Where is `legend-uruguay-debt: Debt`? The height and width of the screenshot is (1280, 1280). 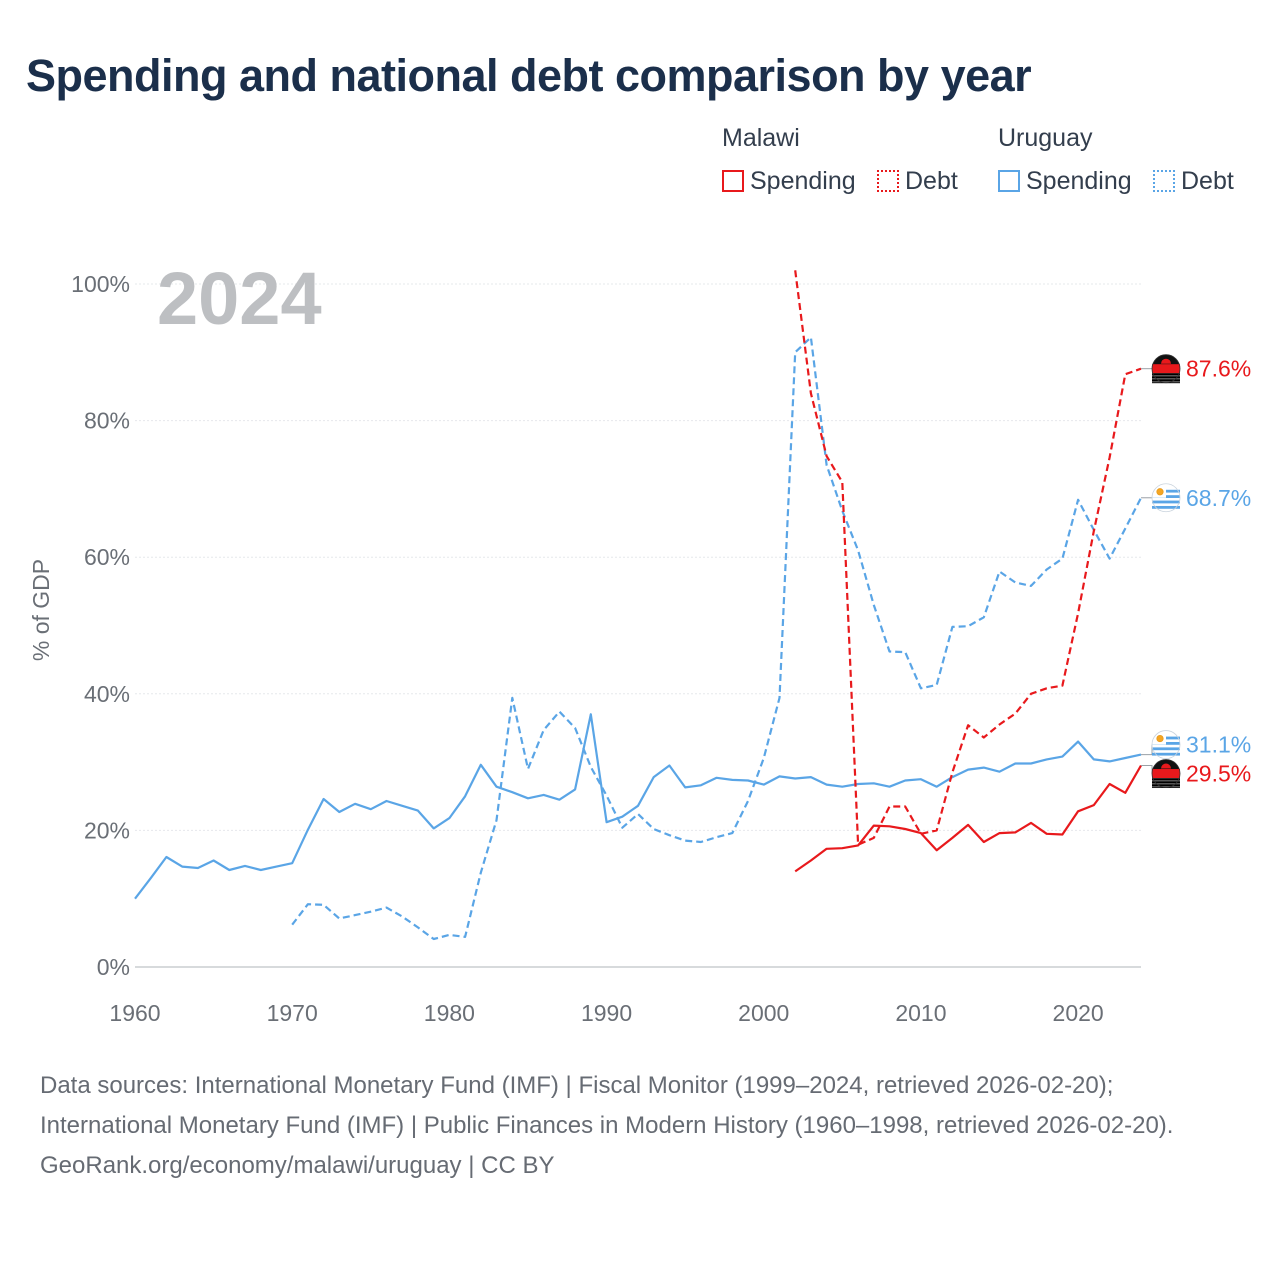
legend-uruguay-debt: Debt is located at coordinates (1193, 181).